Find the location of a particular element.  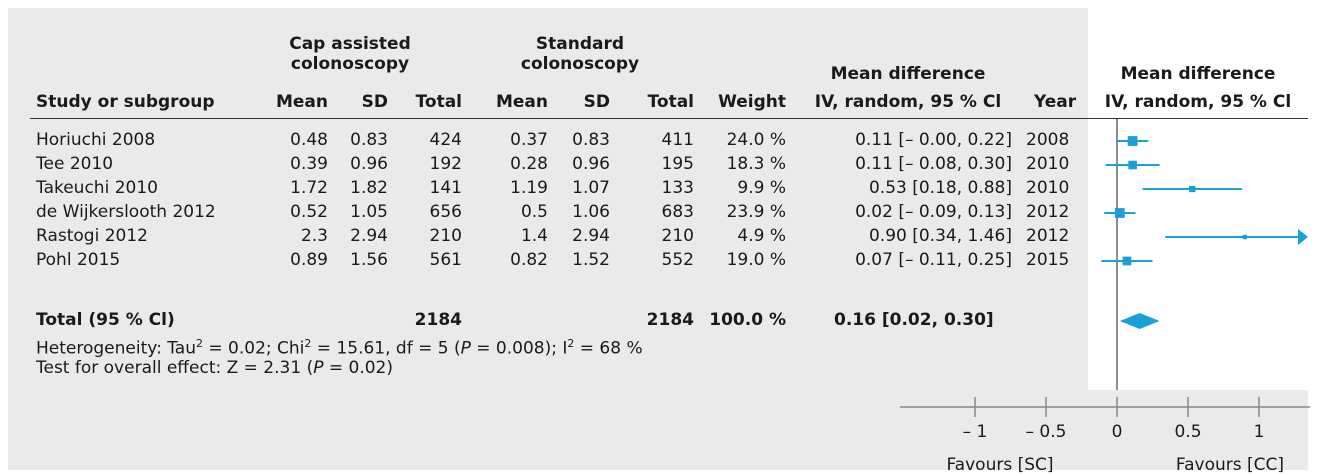

column-header-exp-mean: Mean is located at coordinates (301, 102).